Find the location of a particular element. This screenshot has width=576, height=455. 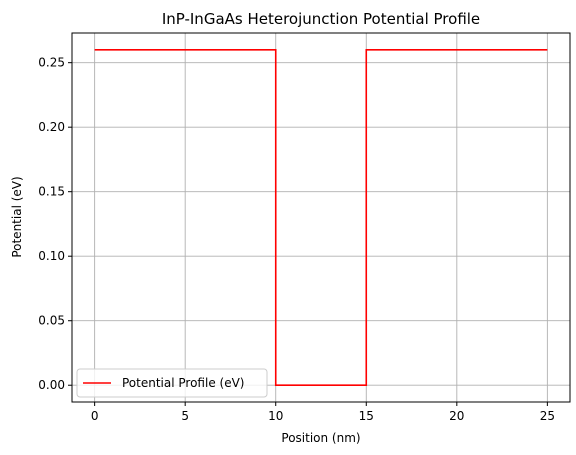

x-axis: 0 5 10 15 20 25 is located at coordinates (323, 412).